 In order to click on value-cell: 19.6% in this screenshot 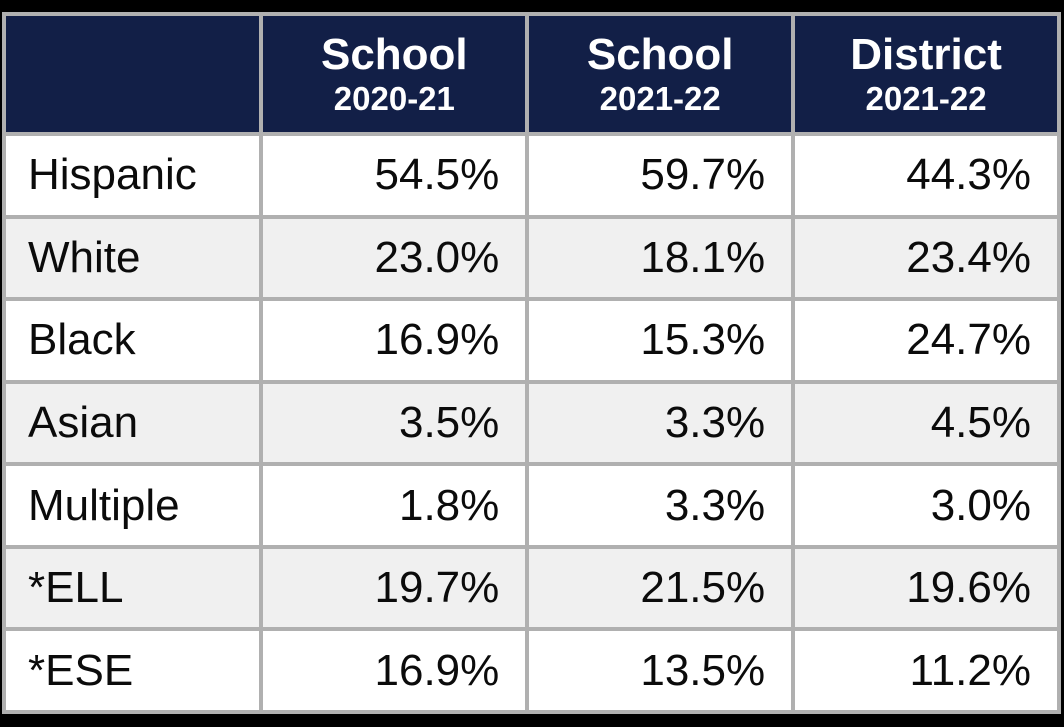, I will do `click(926, 588)`.